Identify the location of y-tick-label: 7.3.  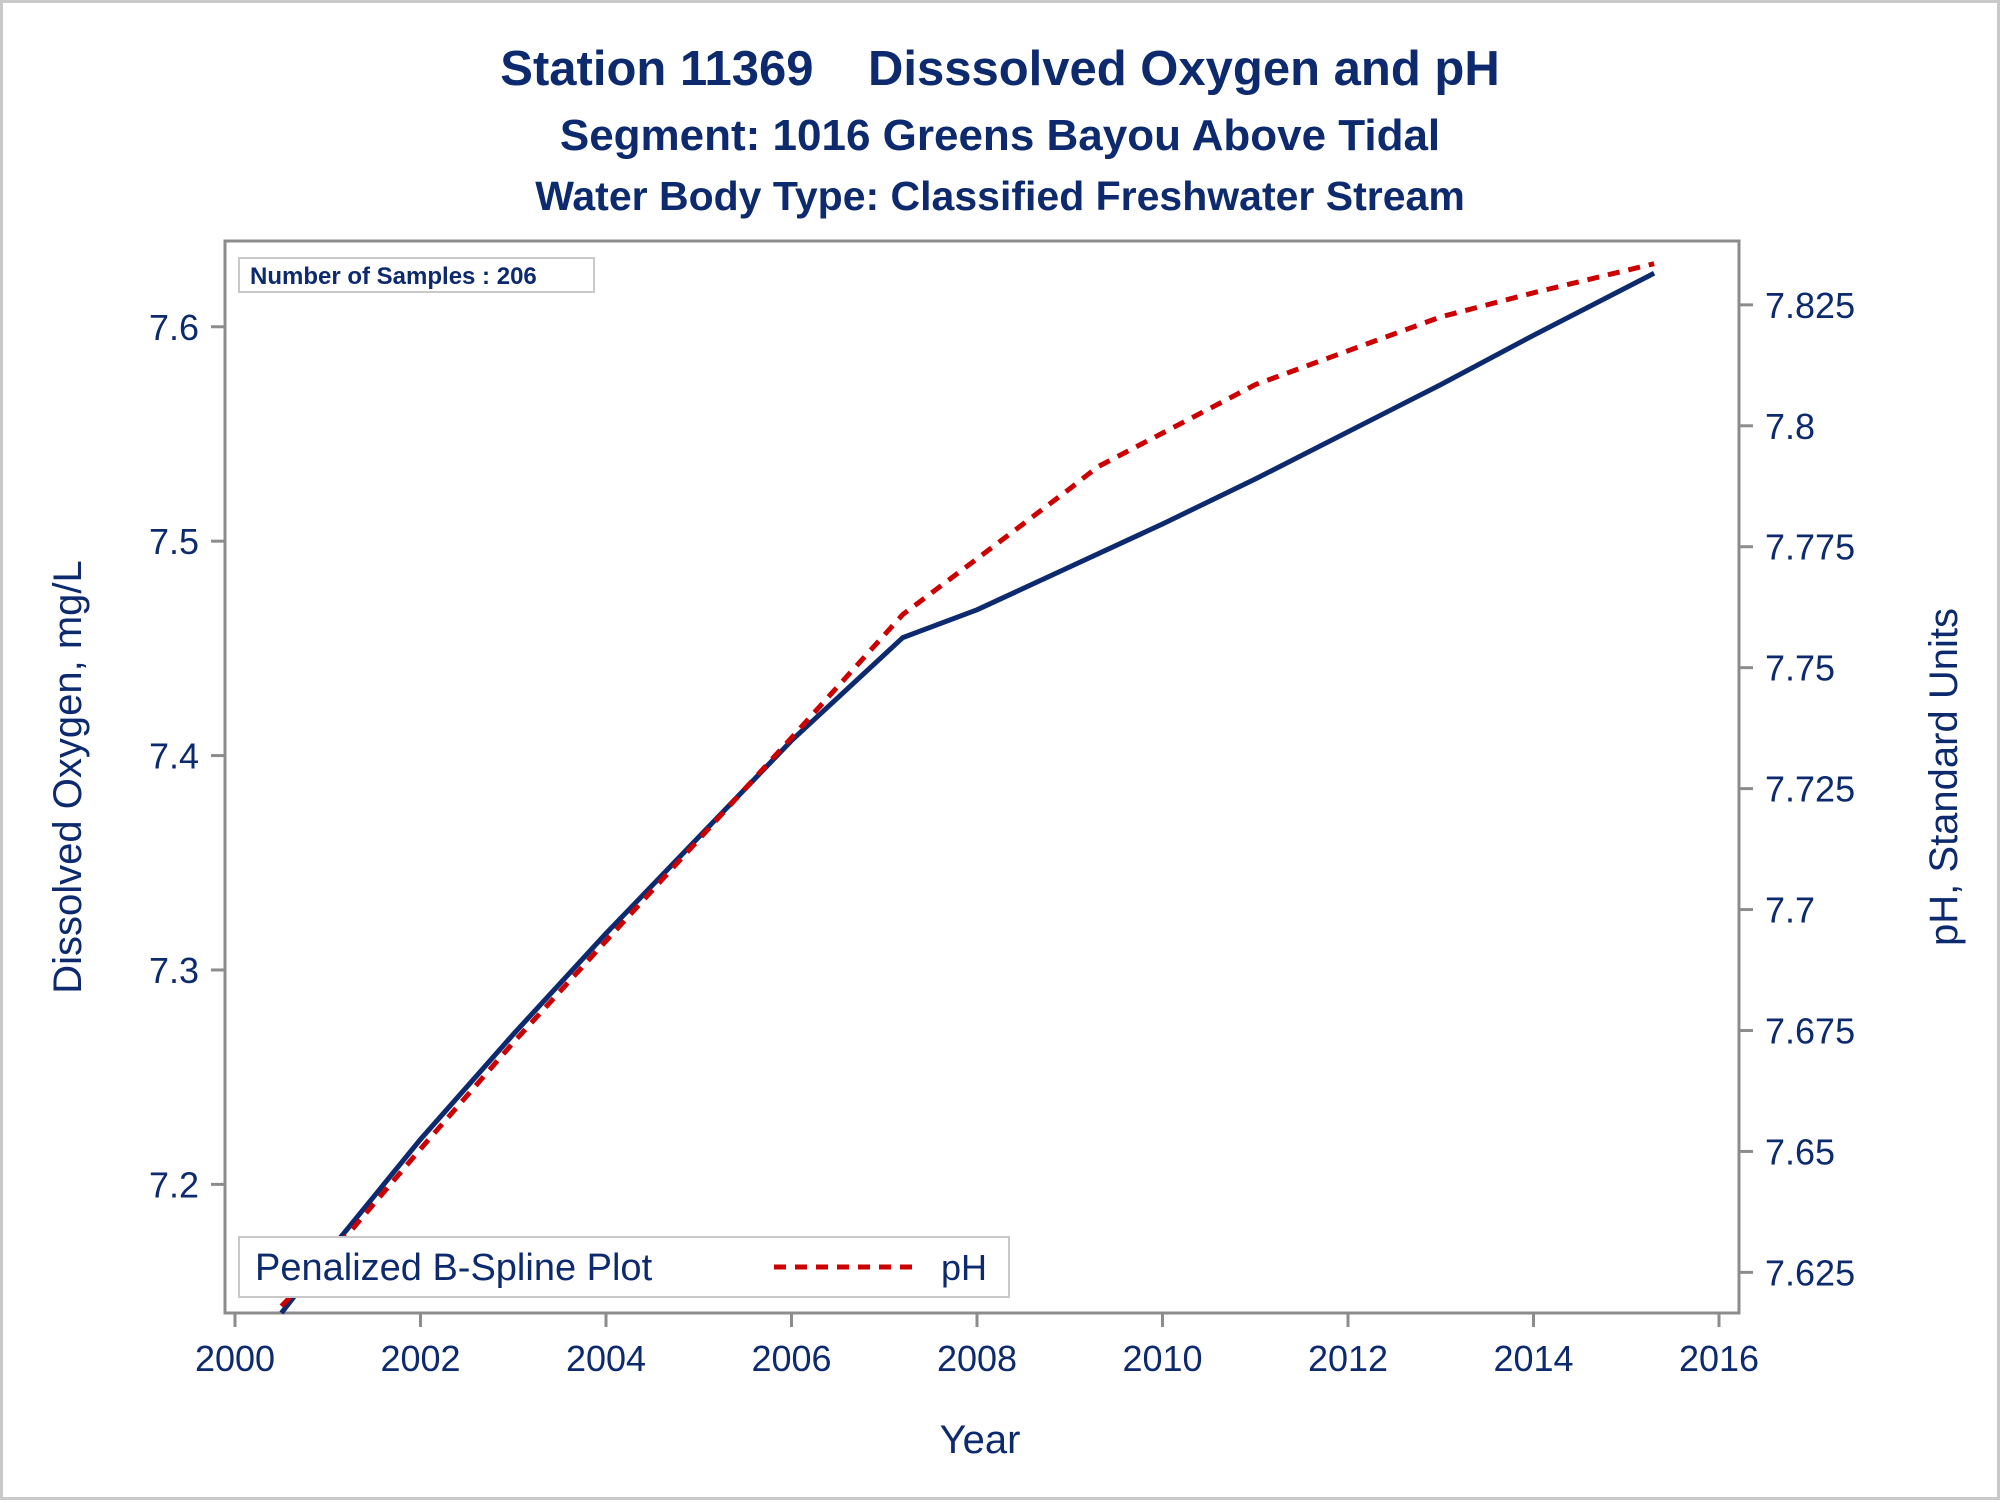
(174, 970).